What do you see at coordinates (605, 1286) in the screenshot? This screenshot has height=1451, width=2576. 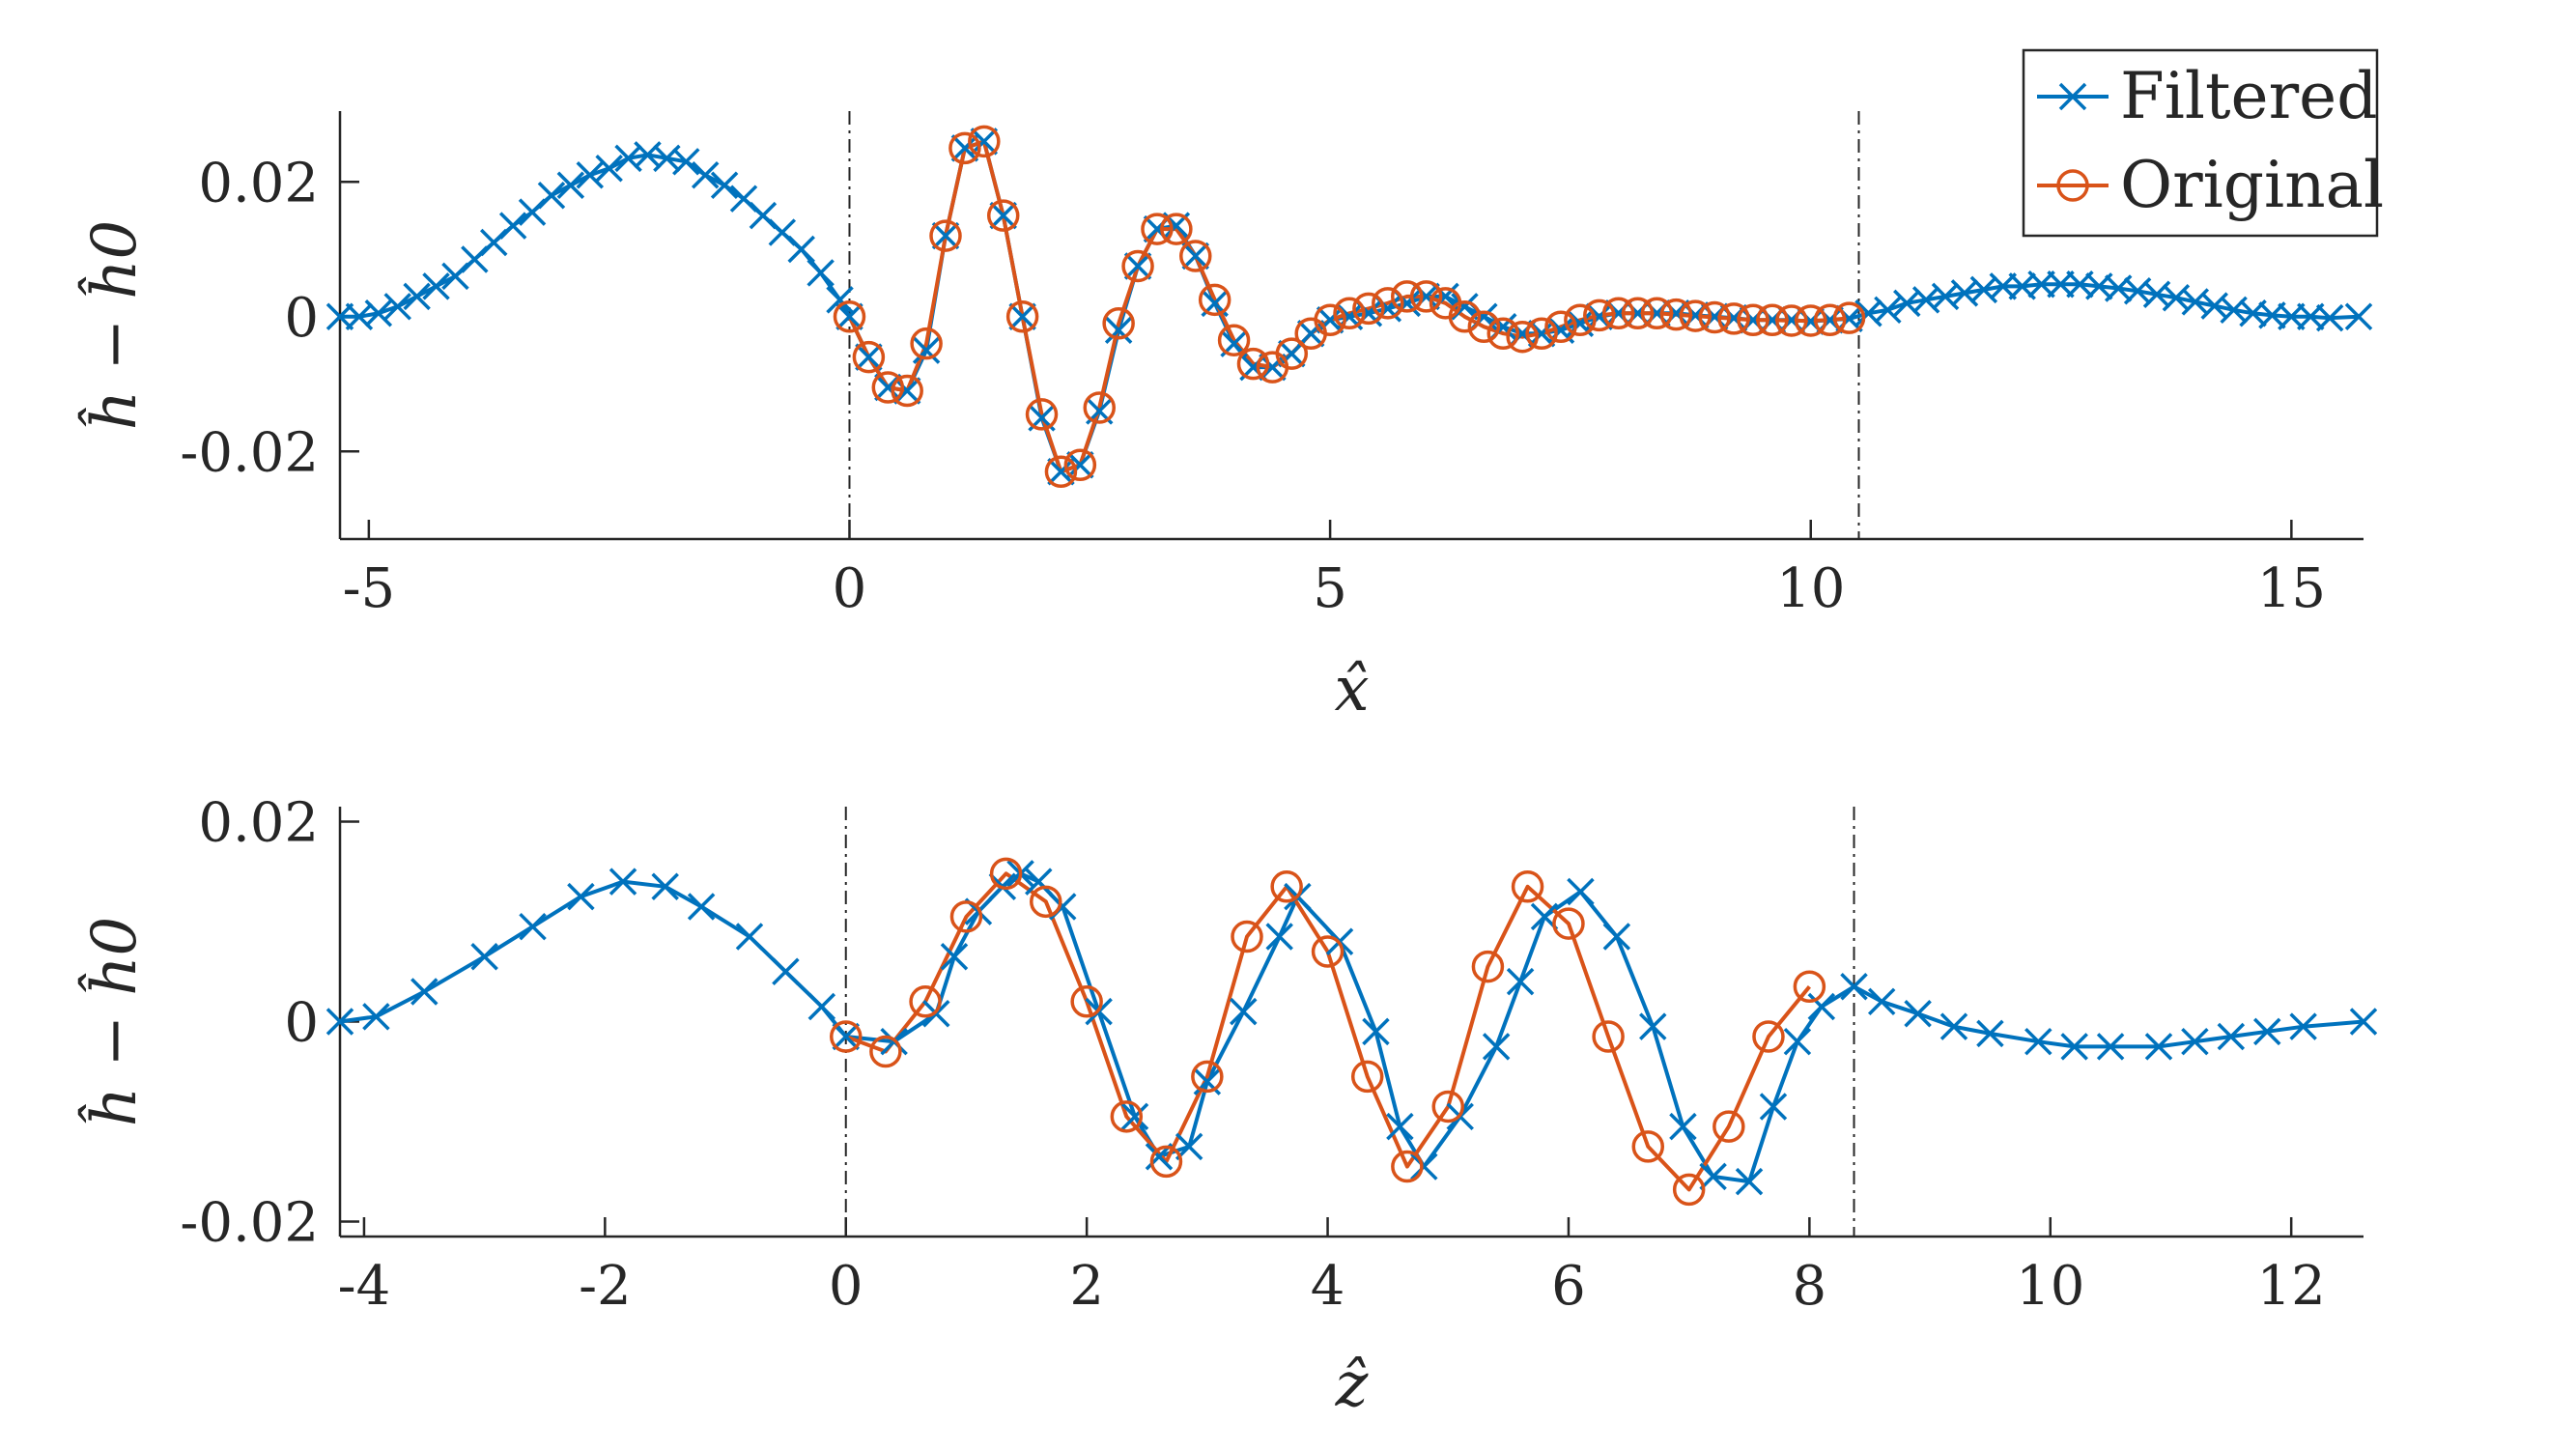 I see `x-tick-label: -2` at bounding box center [605, 1286].